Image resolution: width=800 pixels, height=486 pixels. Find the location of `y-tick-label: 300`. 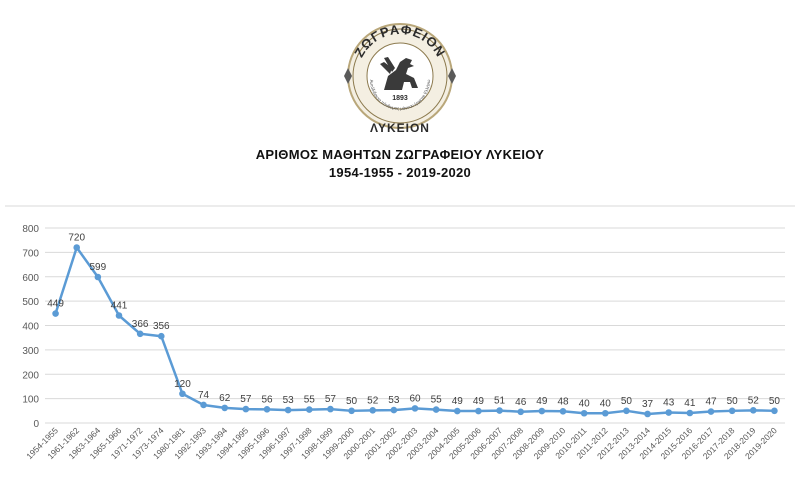

y-tick-label: 300 is located at coordinates (30, 351).